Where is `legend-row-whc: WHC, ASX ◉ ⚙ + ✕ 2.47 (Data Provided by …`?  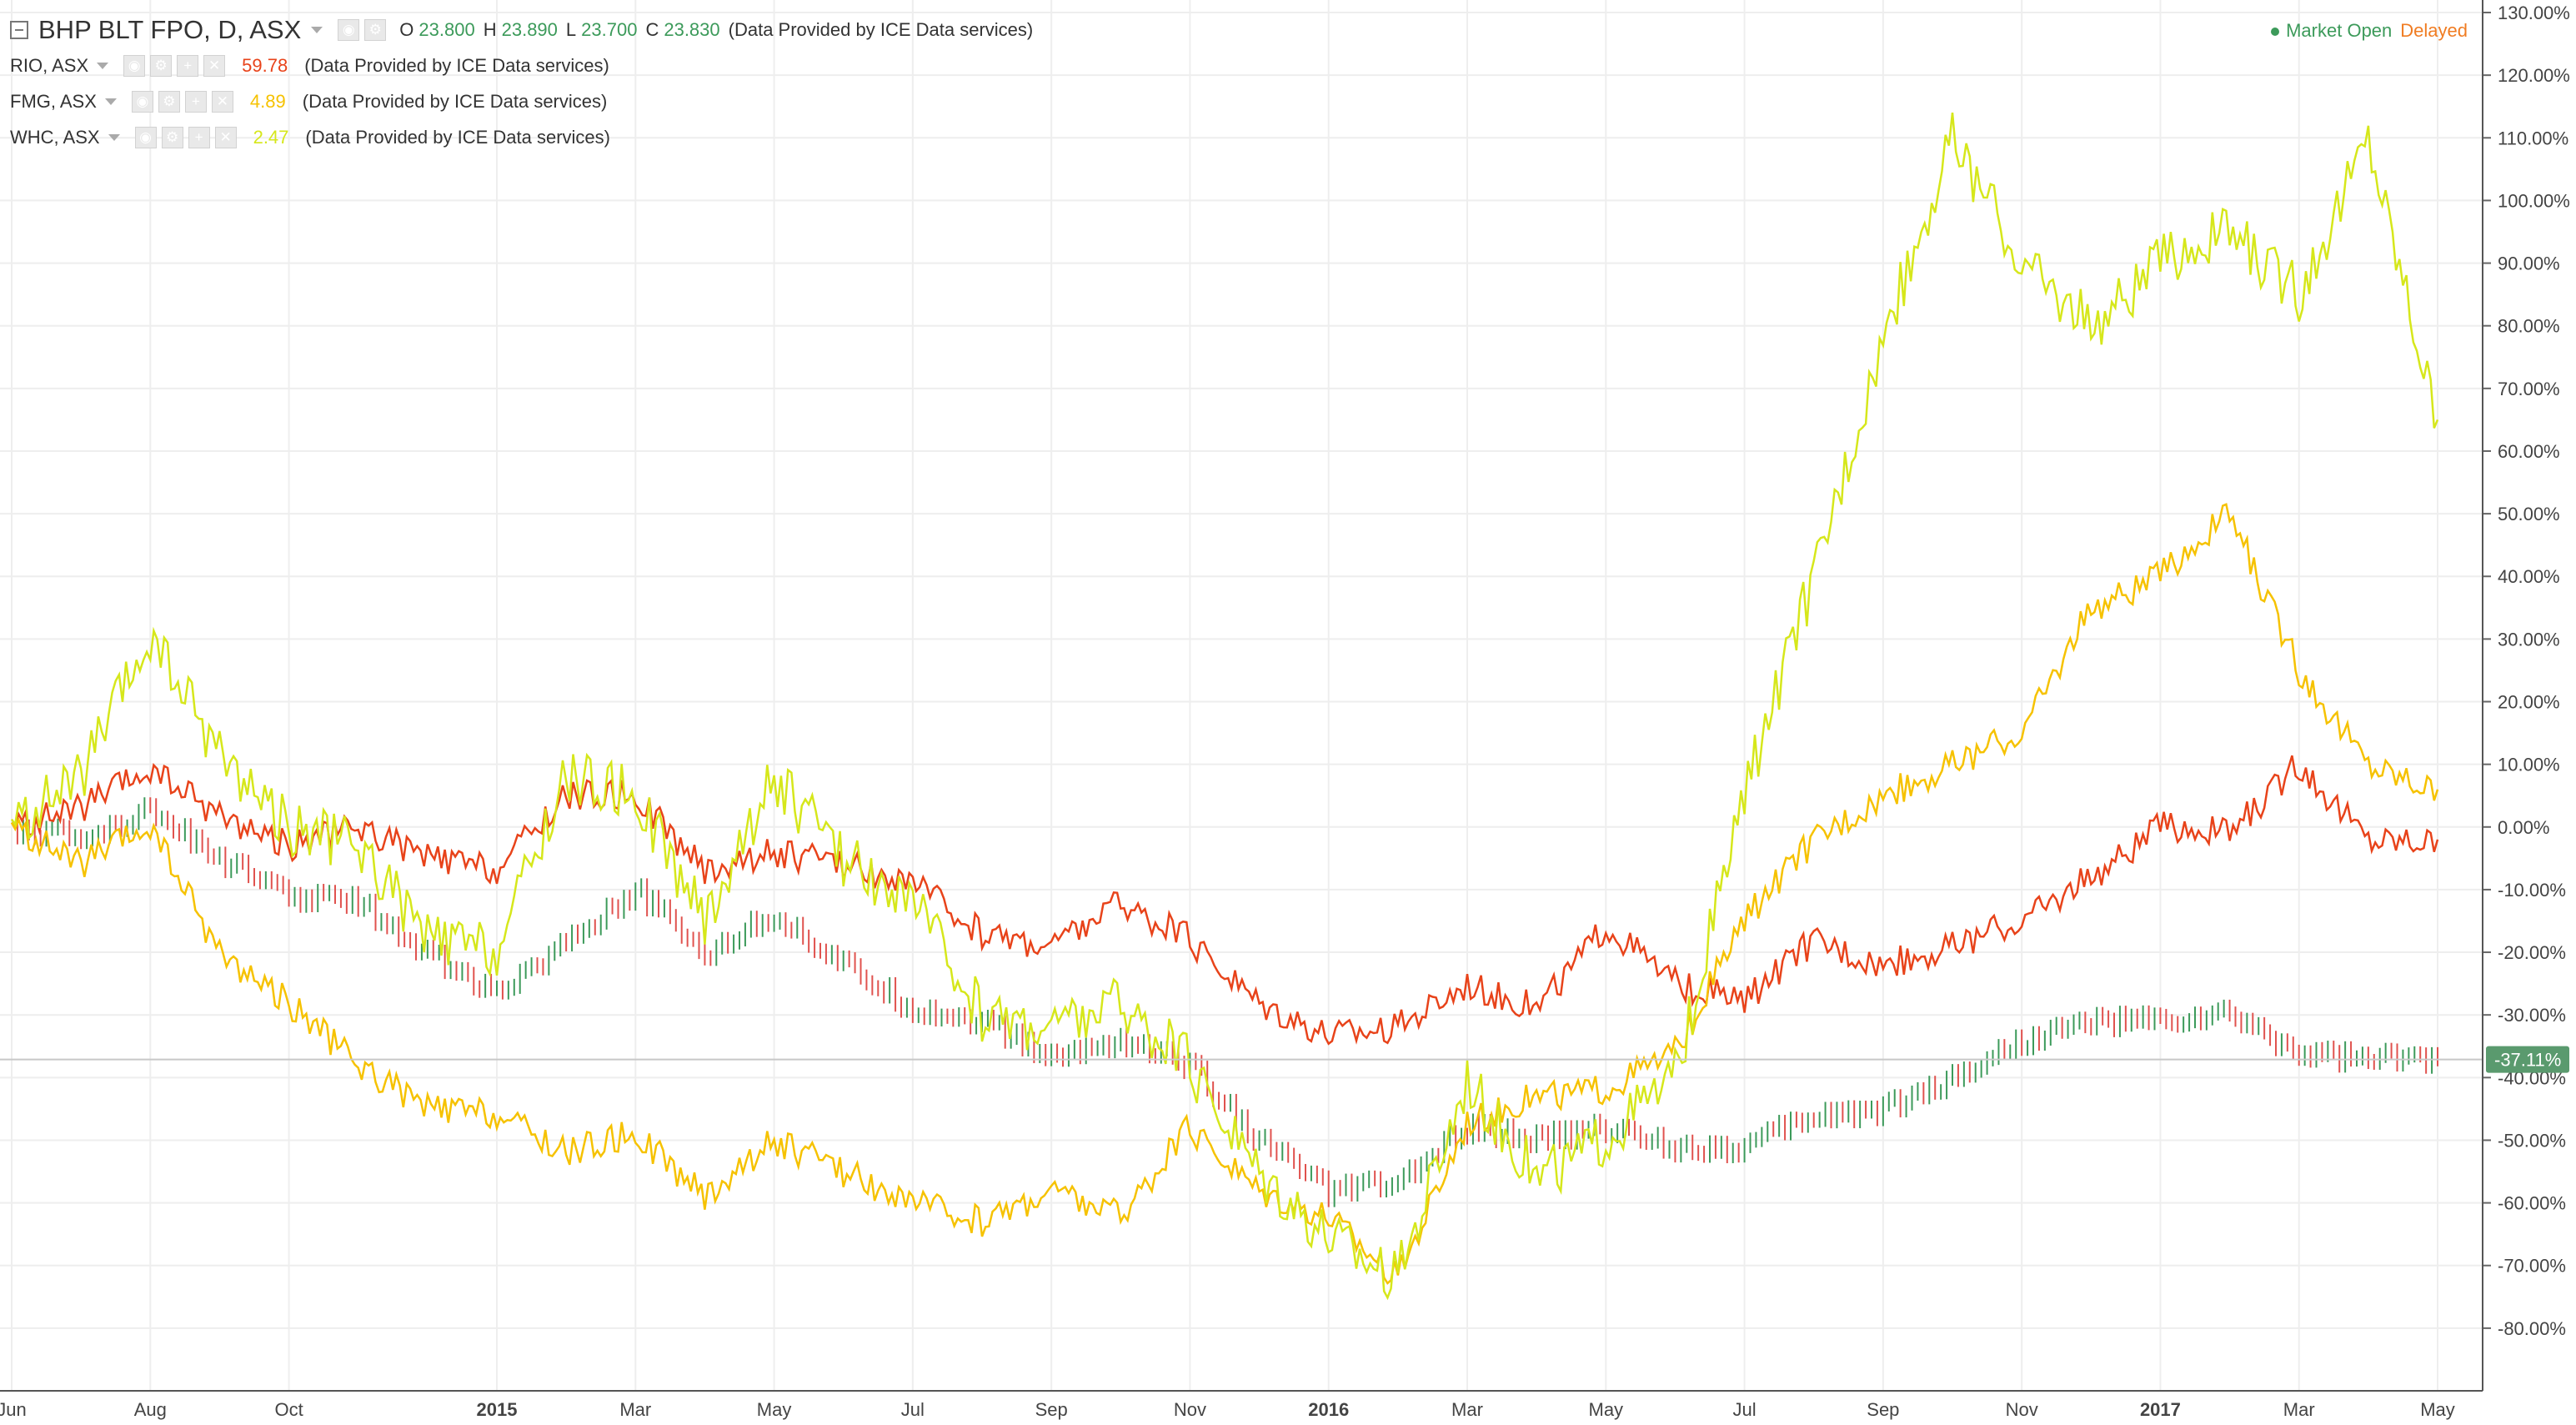
legend-row-whc: WHC, ASX ◉ ⚙ + ✕ 2.47 (Data Provided by … is located at coordinates (521, 137).